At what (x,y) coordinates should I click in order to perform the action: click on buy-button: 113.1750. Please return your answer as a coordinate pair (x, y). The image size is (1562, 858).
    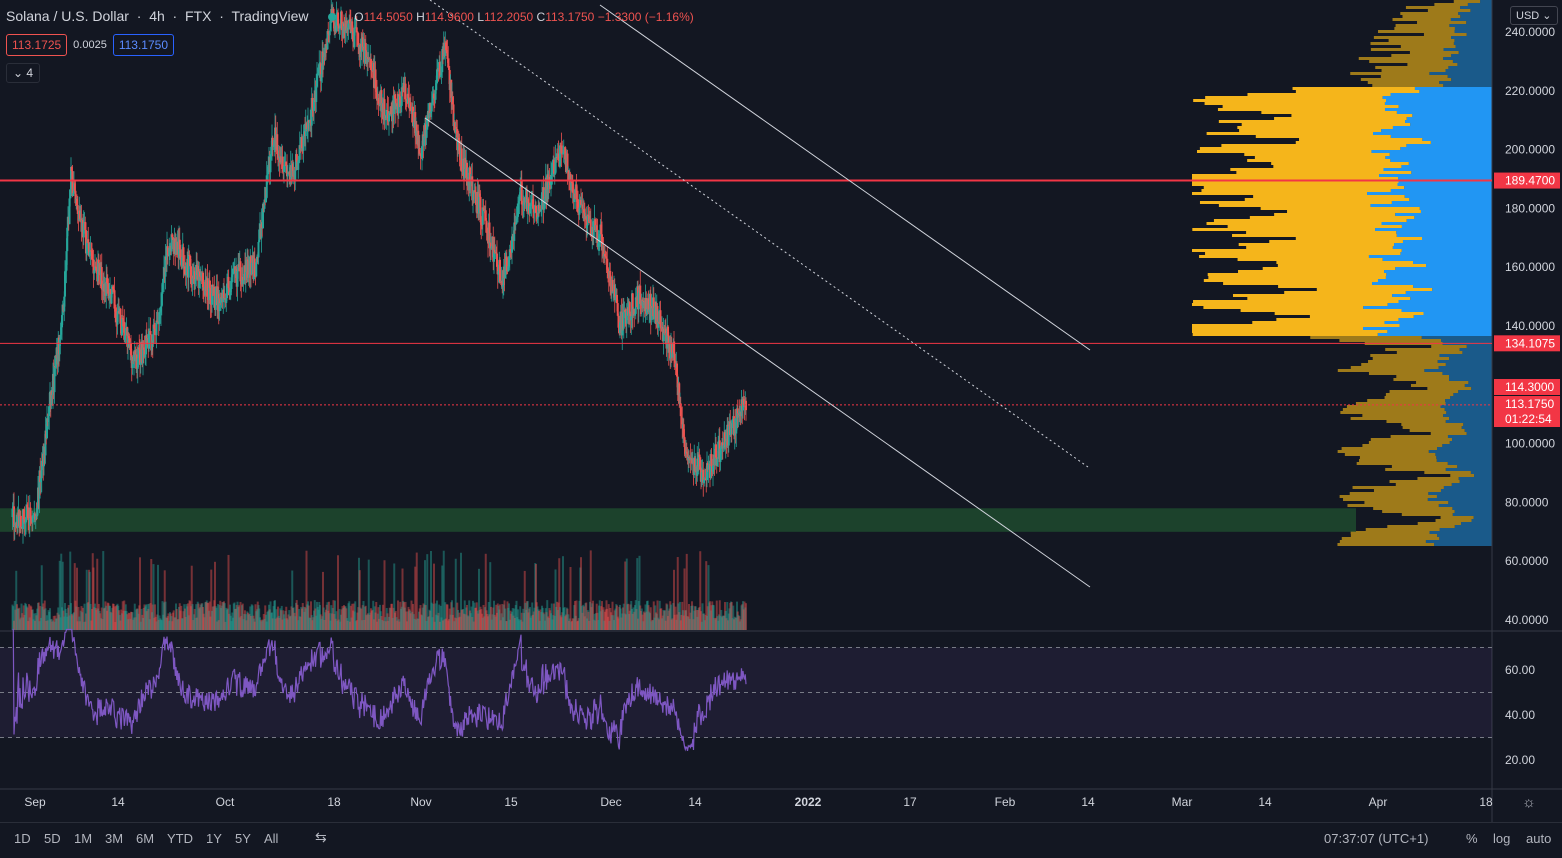
    Looking at the image, I should click on (143, 45).